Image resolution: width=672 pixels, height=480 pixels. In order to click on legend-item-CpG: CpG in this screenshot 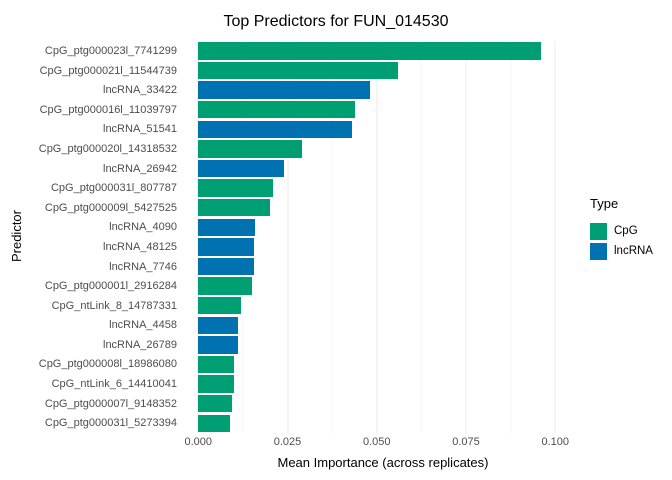, I will do `click(628, 231)`.